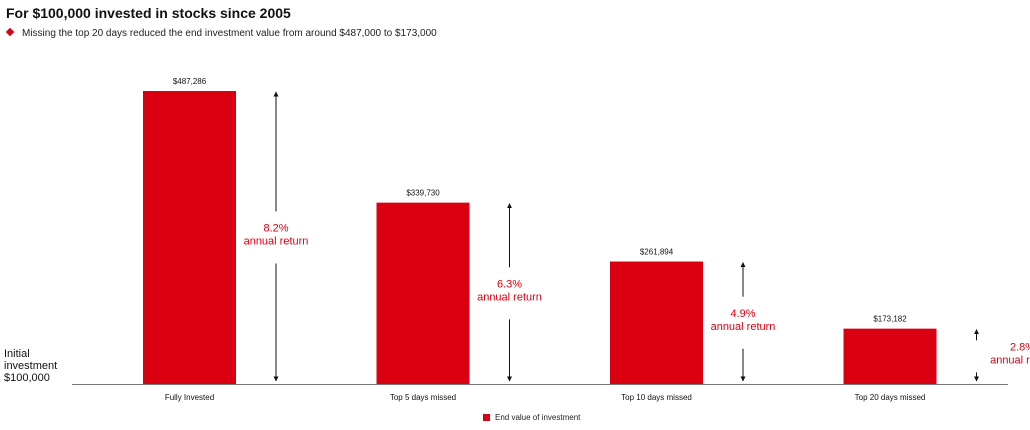 This screenshot has height=430, width=1030. I want to click on annual-return-value-top-10-days-missed: 4.9%, so click(742, 314).